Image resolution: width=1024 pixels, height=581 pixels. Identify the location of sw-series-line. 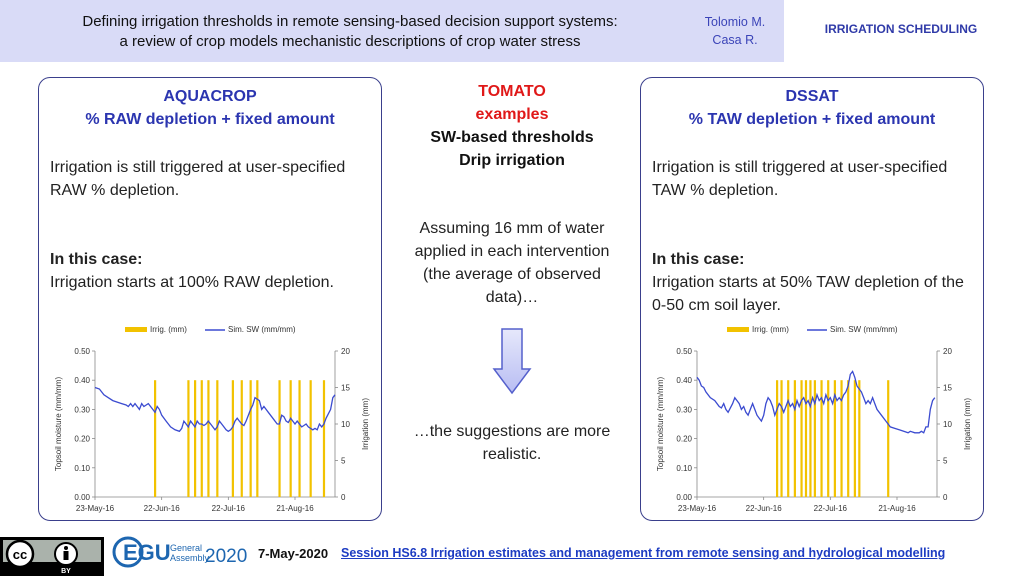
(215, 409).